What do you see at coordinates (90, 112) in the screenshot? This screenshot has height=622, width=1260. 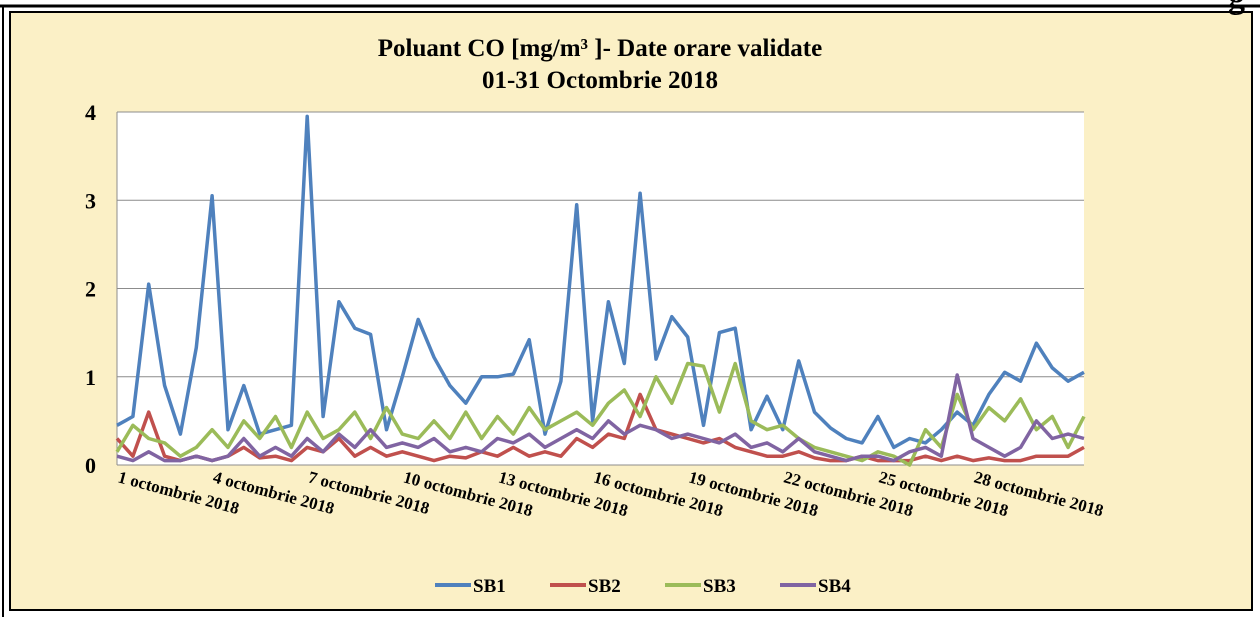 I see `y-tick-label: 4` at bounding box center [90, 112].